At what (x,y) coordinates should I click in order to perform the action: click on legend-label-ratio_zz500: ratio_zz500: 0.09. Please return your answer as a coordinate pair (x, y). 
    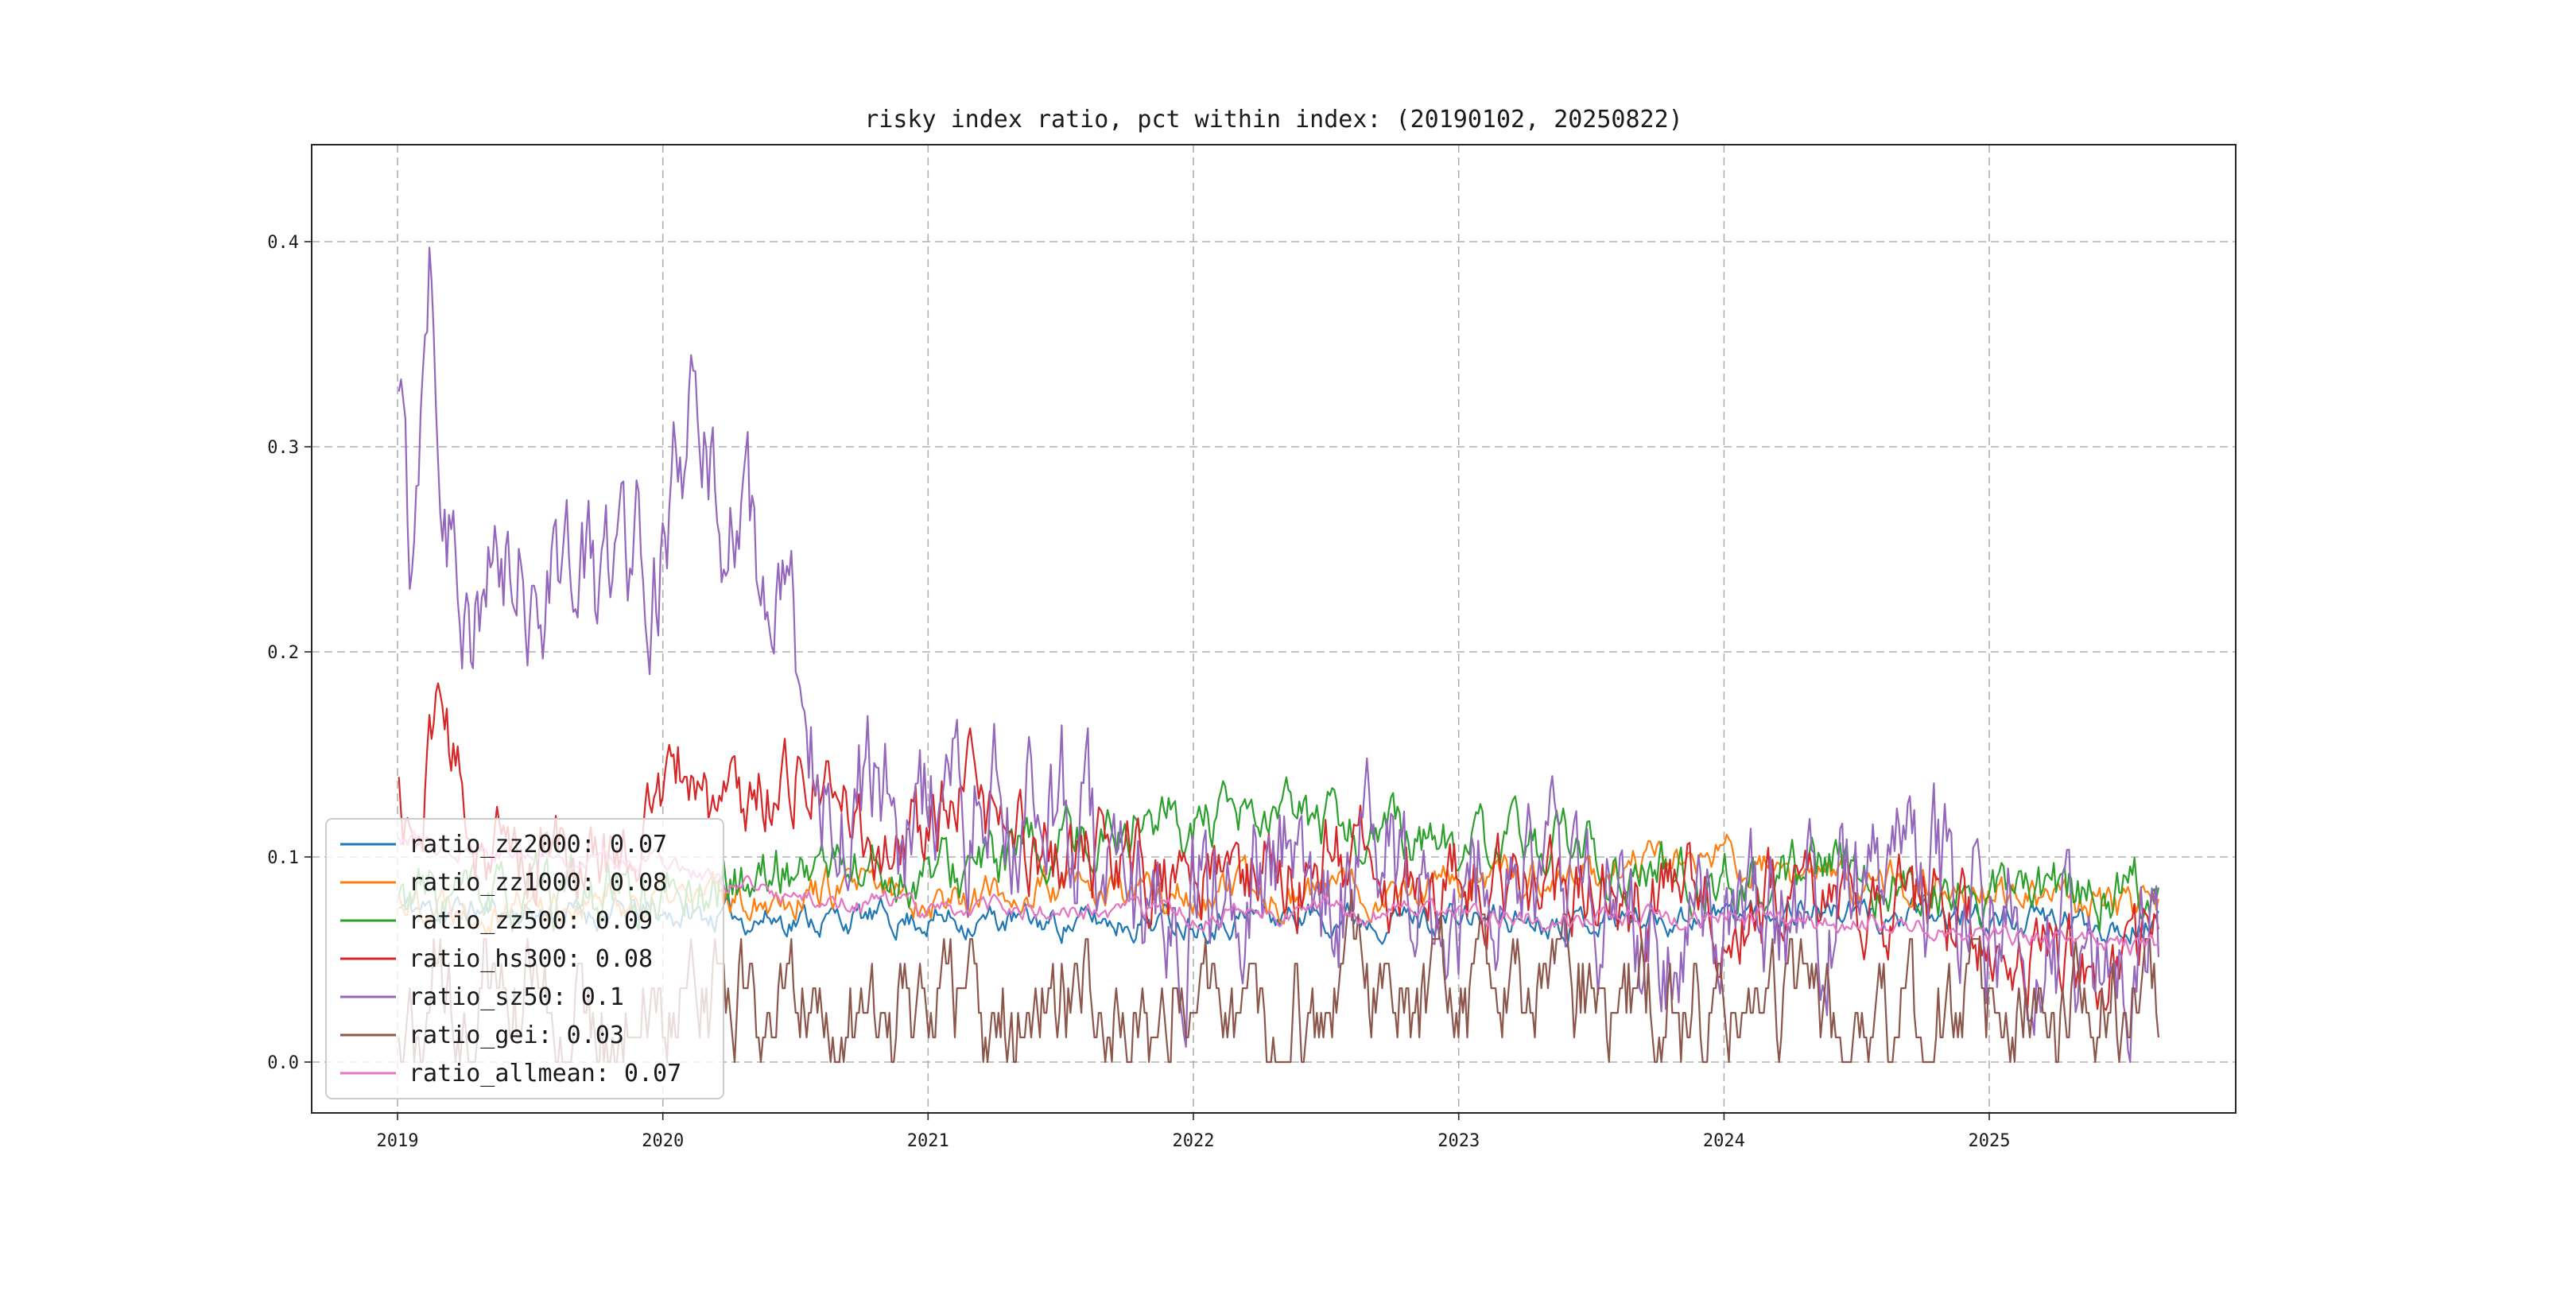
    Looking at the image, I should click on (531, 921).